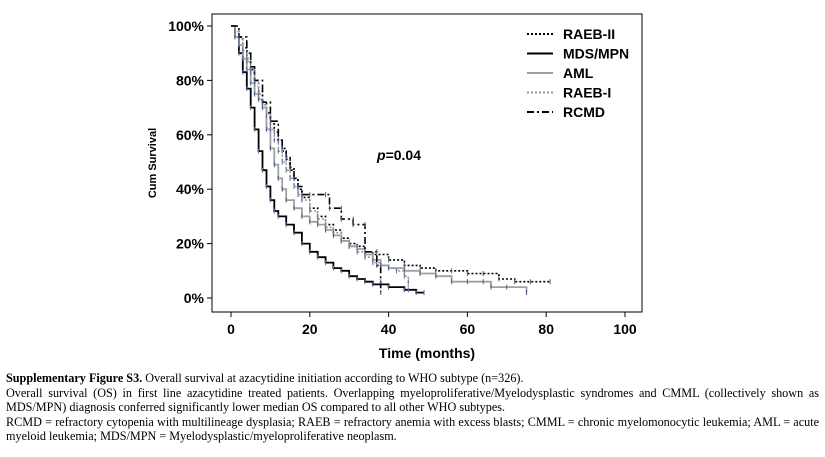  I want to click on y-axis-label: Cum Survival, so click(153, 163).